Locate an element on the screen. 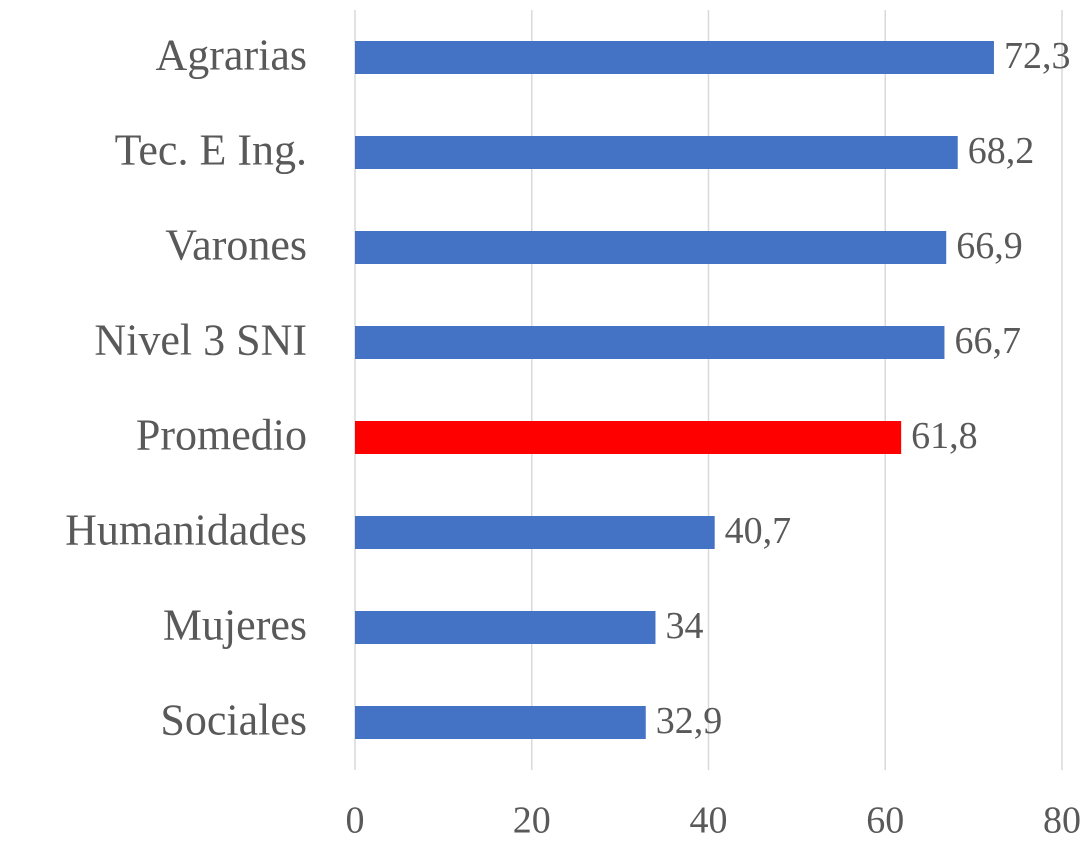 The height and width of the screenshot is (845, 1089). data-label: 66,7 is located at coordinates (987, 341).